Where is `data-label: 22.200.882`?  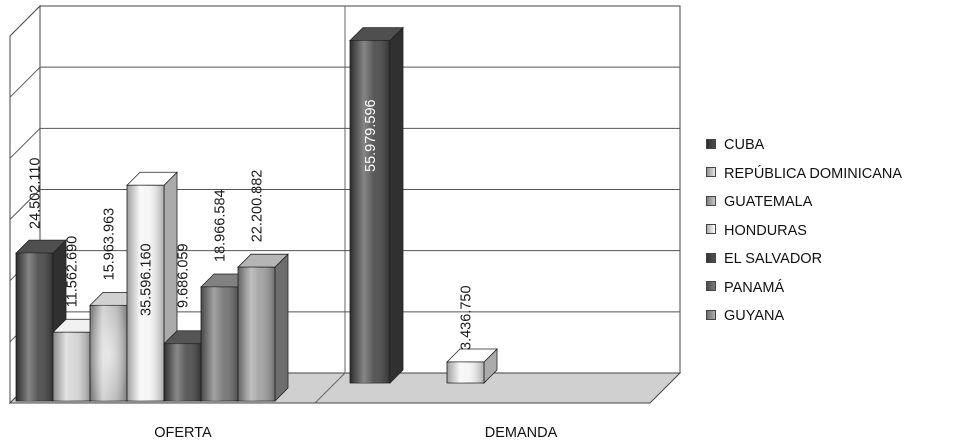
data-label: 22.200.882 is located at coordinates (258, 206).